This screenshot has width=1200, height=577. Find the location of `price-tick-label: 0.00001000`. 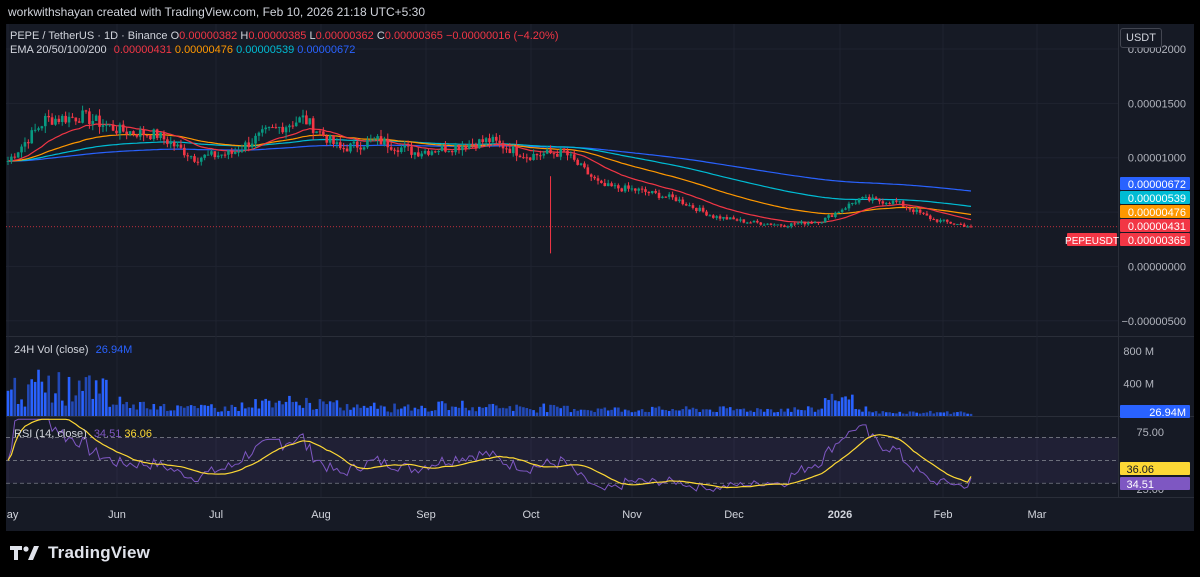

price-tick-label: 0.00001000 is located at coordinates (1157, 159).